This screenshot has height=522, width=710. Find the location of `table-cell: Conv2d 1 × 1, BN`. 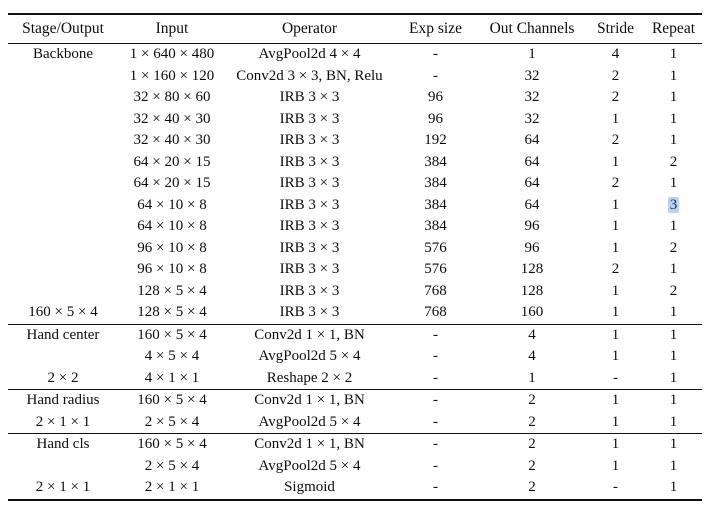

table-cell: Conv2d 1 × 1, BN is located at coordinates (309, 400).